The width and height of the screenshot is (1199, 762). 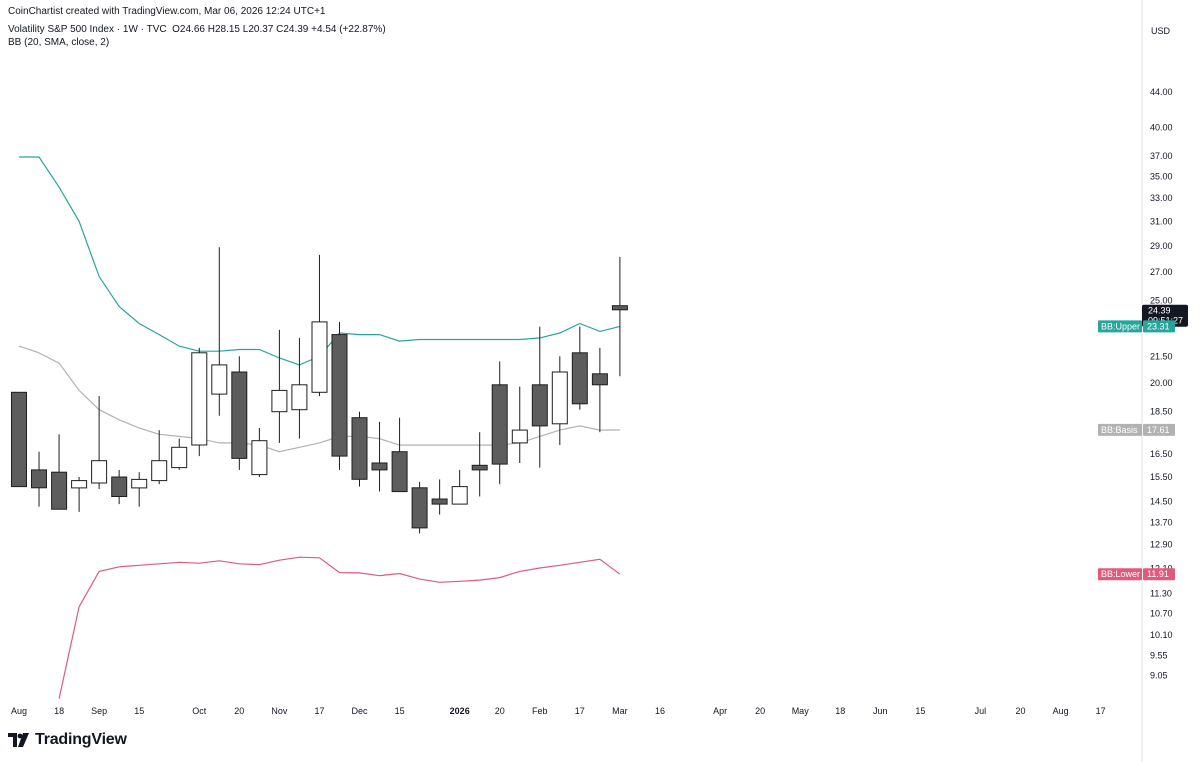 I want to click on band-tag-value: 11.91, so click(x=1158, y=574).